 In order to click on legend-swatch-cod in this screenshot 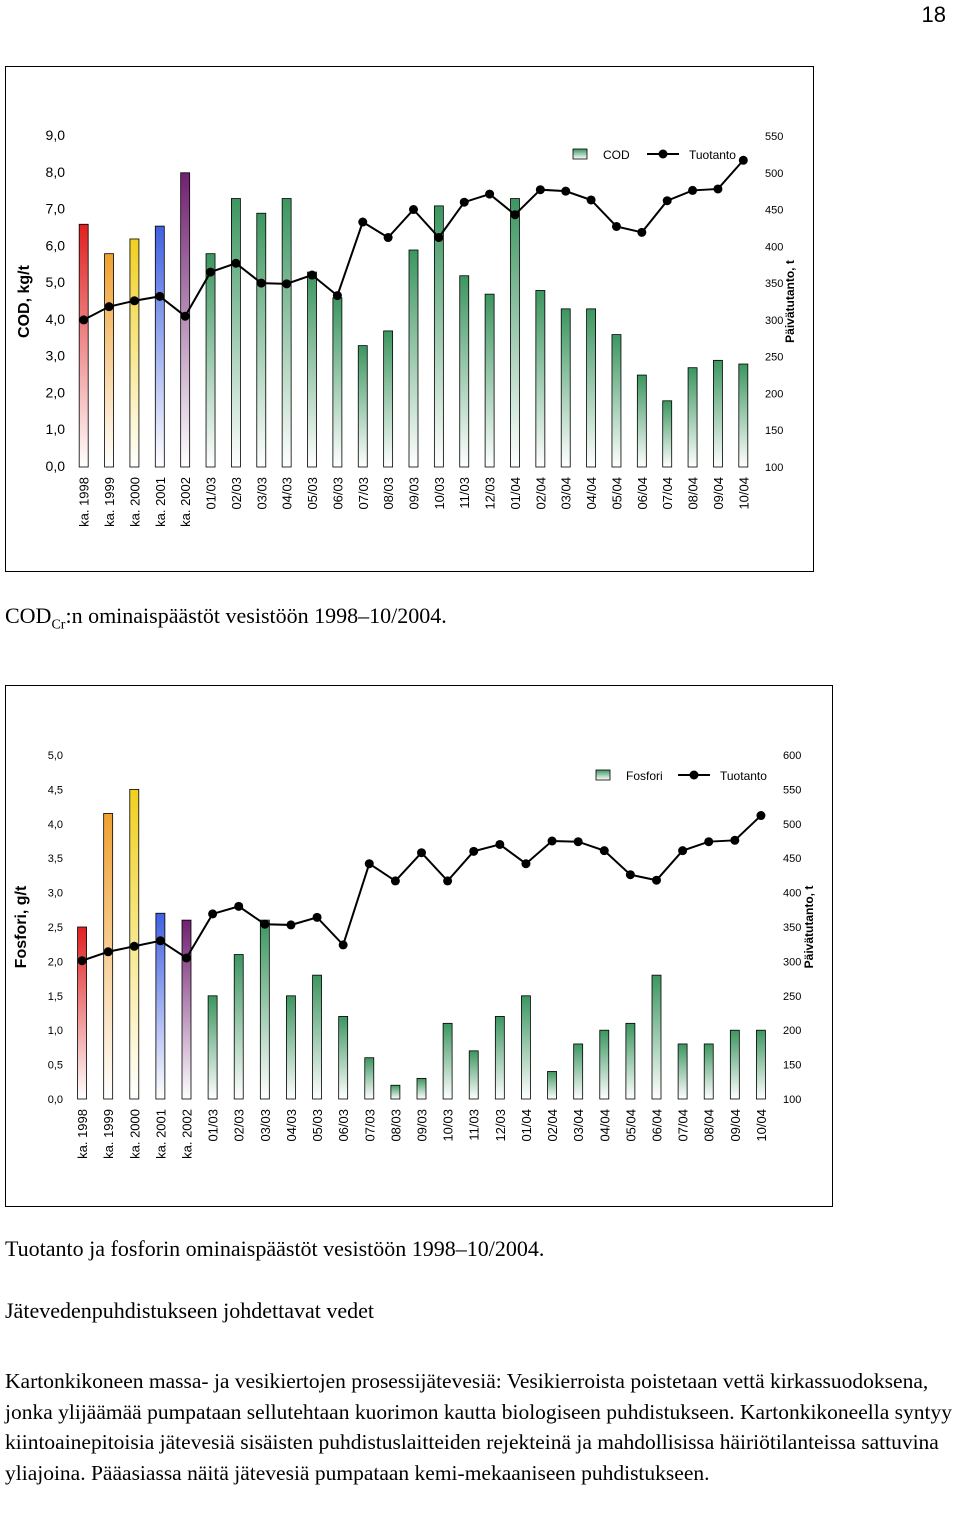, I will do `click(580, 154)`.